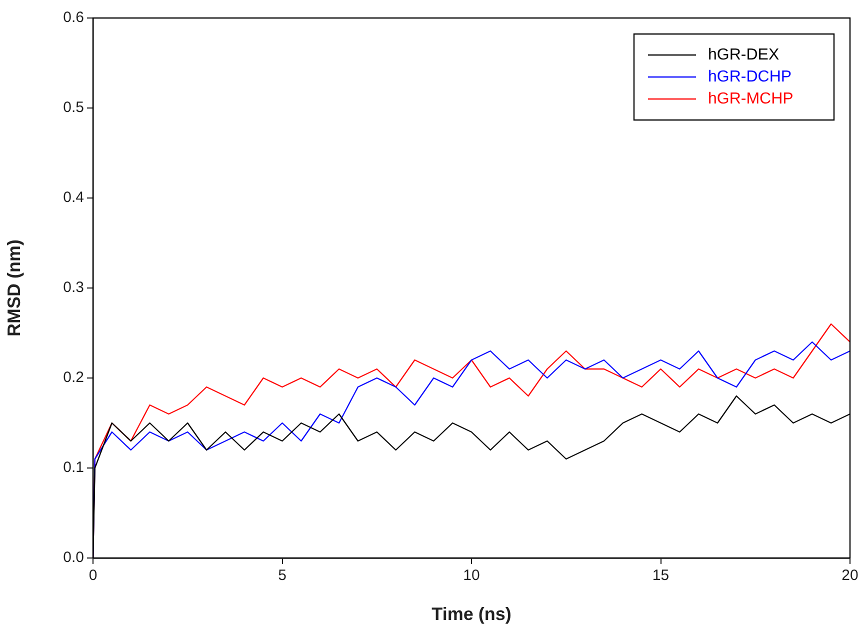 This screenshot has width=864, height=630. What do you see at coordinates (282, 575) in the screenshot?
I see `x-tick-label: 5` at bounding box center [282, 575].